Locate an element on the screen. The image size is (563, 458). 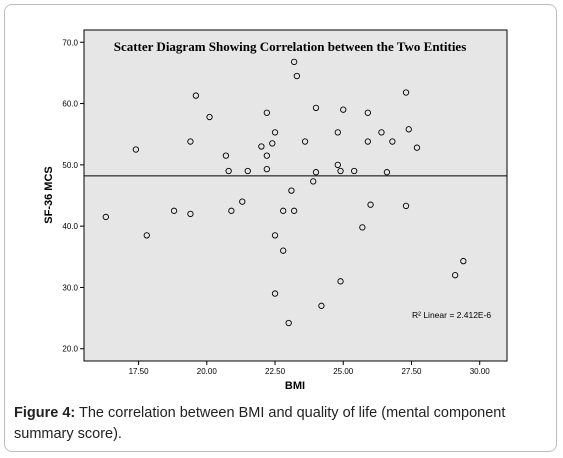
y-tick-label: 40.0 is located at coordinates (70, 226).